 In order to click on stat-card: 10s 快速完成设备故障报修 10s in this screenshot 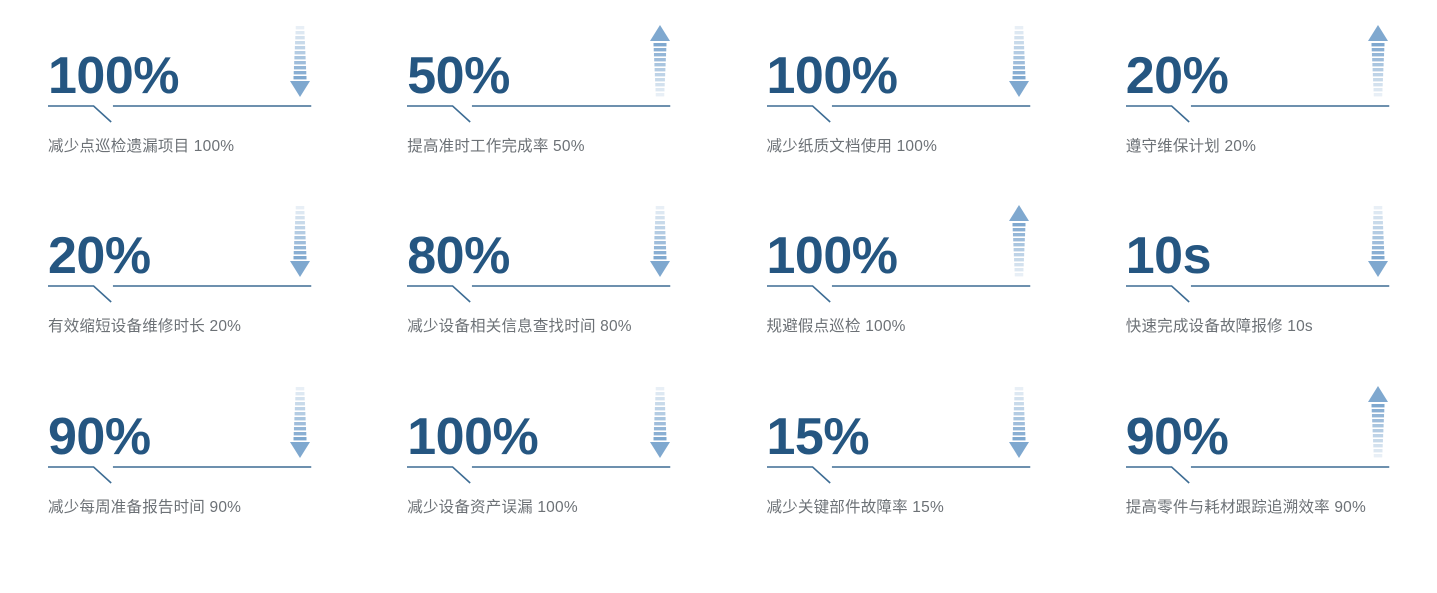, I will do `click(1257, 282)`.